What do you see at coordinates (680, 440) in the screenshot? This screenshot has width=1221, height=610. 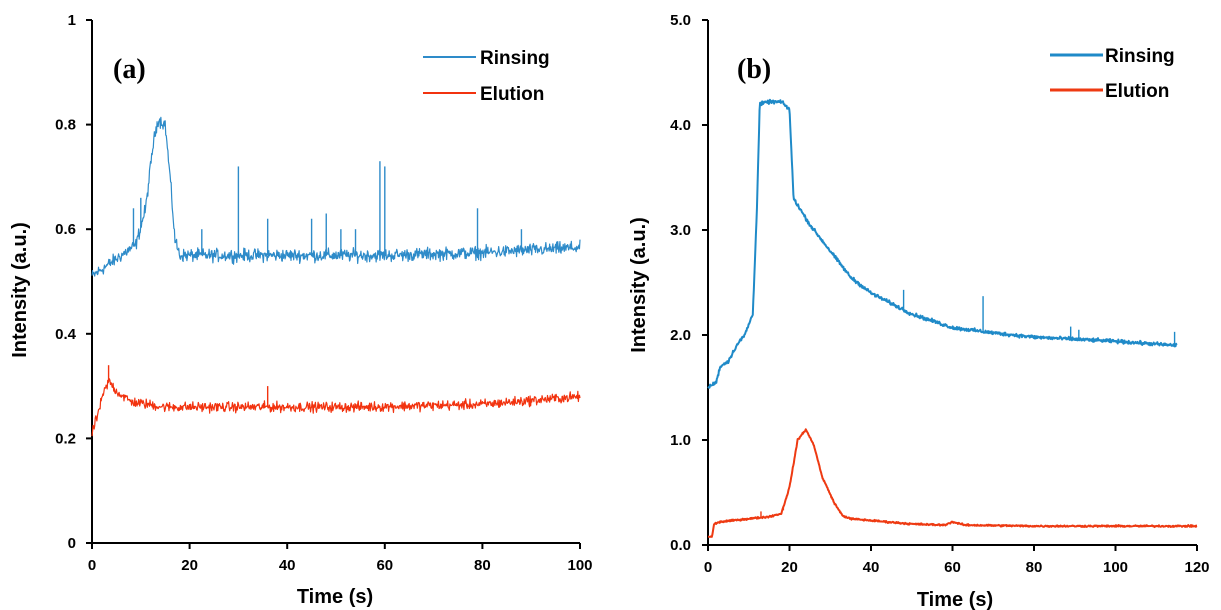 I see `y-tick-label-b: 1.0` at bounding box center [680, 440].